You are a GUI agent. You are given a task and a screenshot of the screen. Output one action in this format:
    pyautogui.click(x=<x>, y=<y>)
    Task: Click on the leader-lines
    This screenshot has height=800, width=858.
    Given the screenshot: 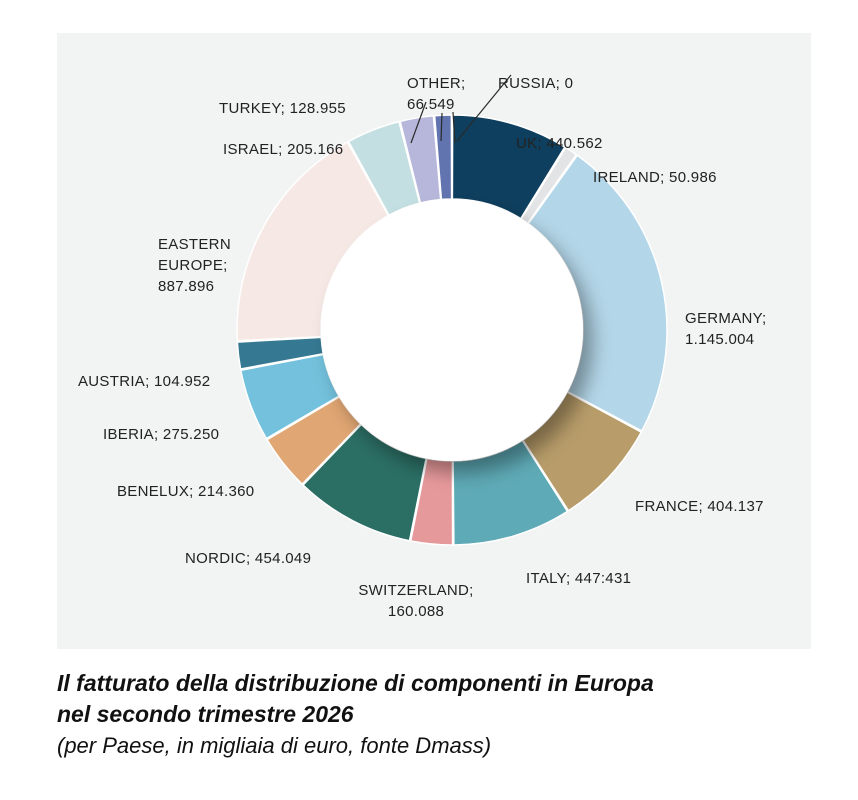 What is the action you would take?
    pyautogui.click(x=461, y=109)
    